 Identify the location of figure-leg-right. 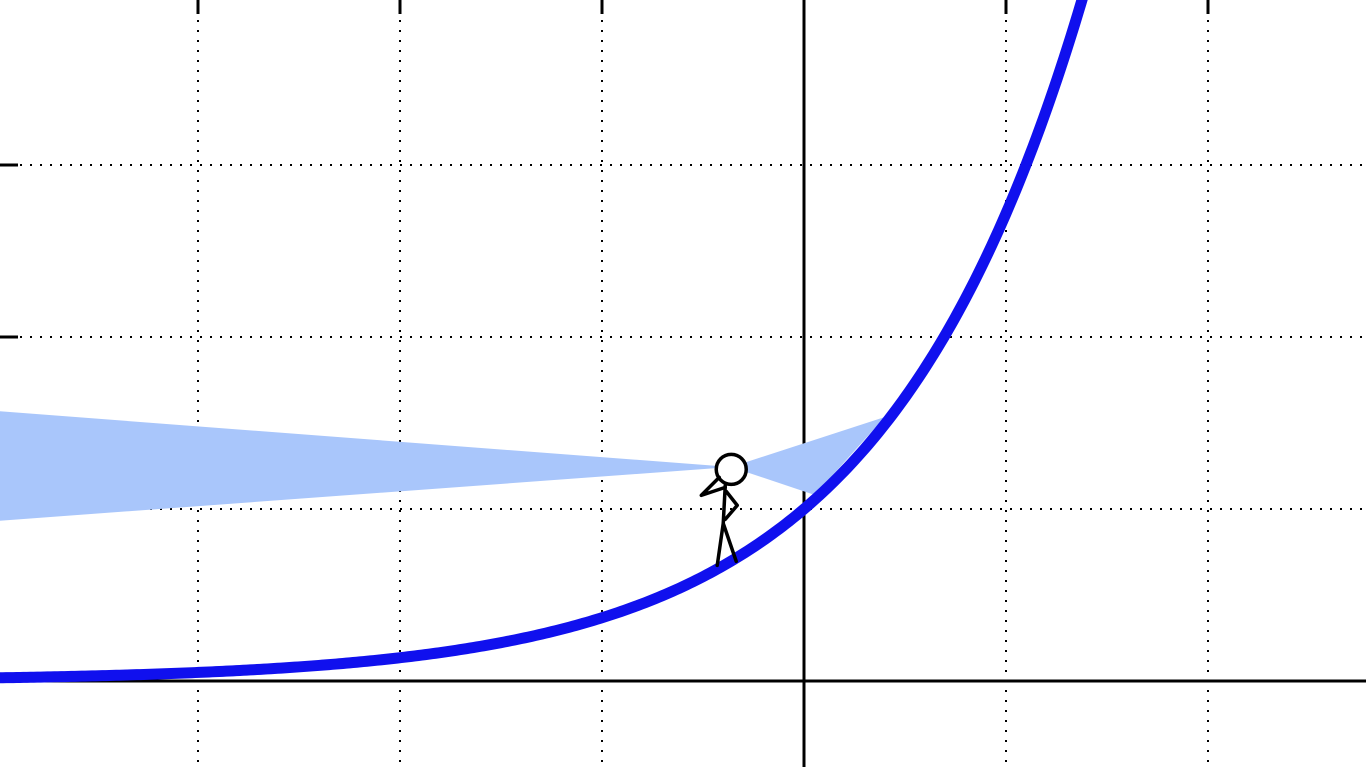
(729, 542).